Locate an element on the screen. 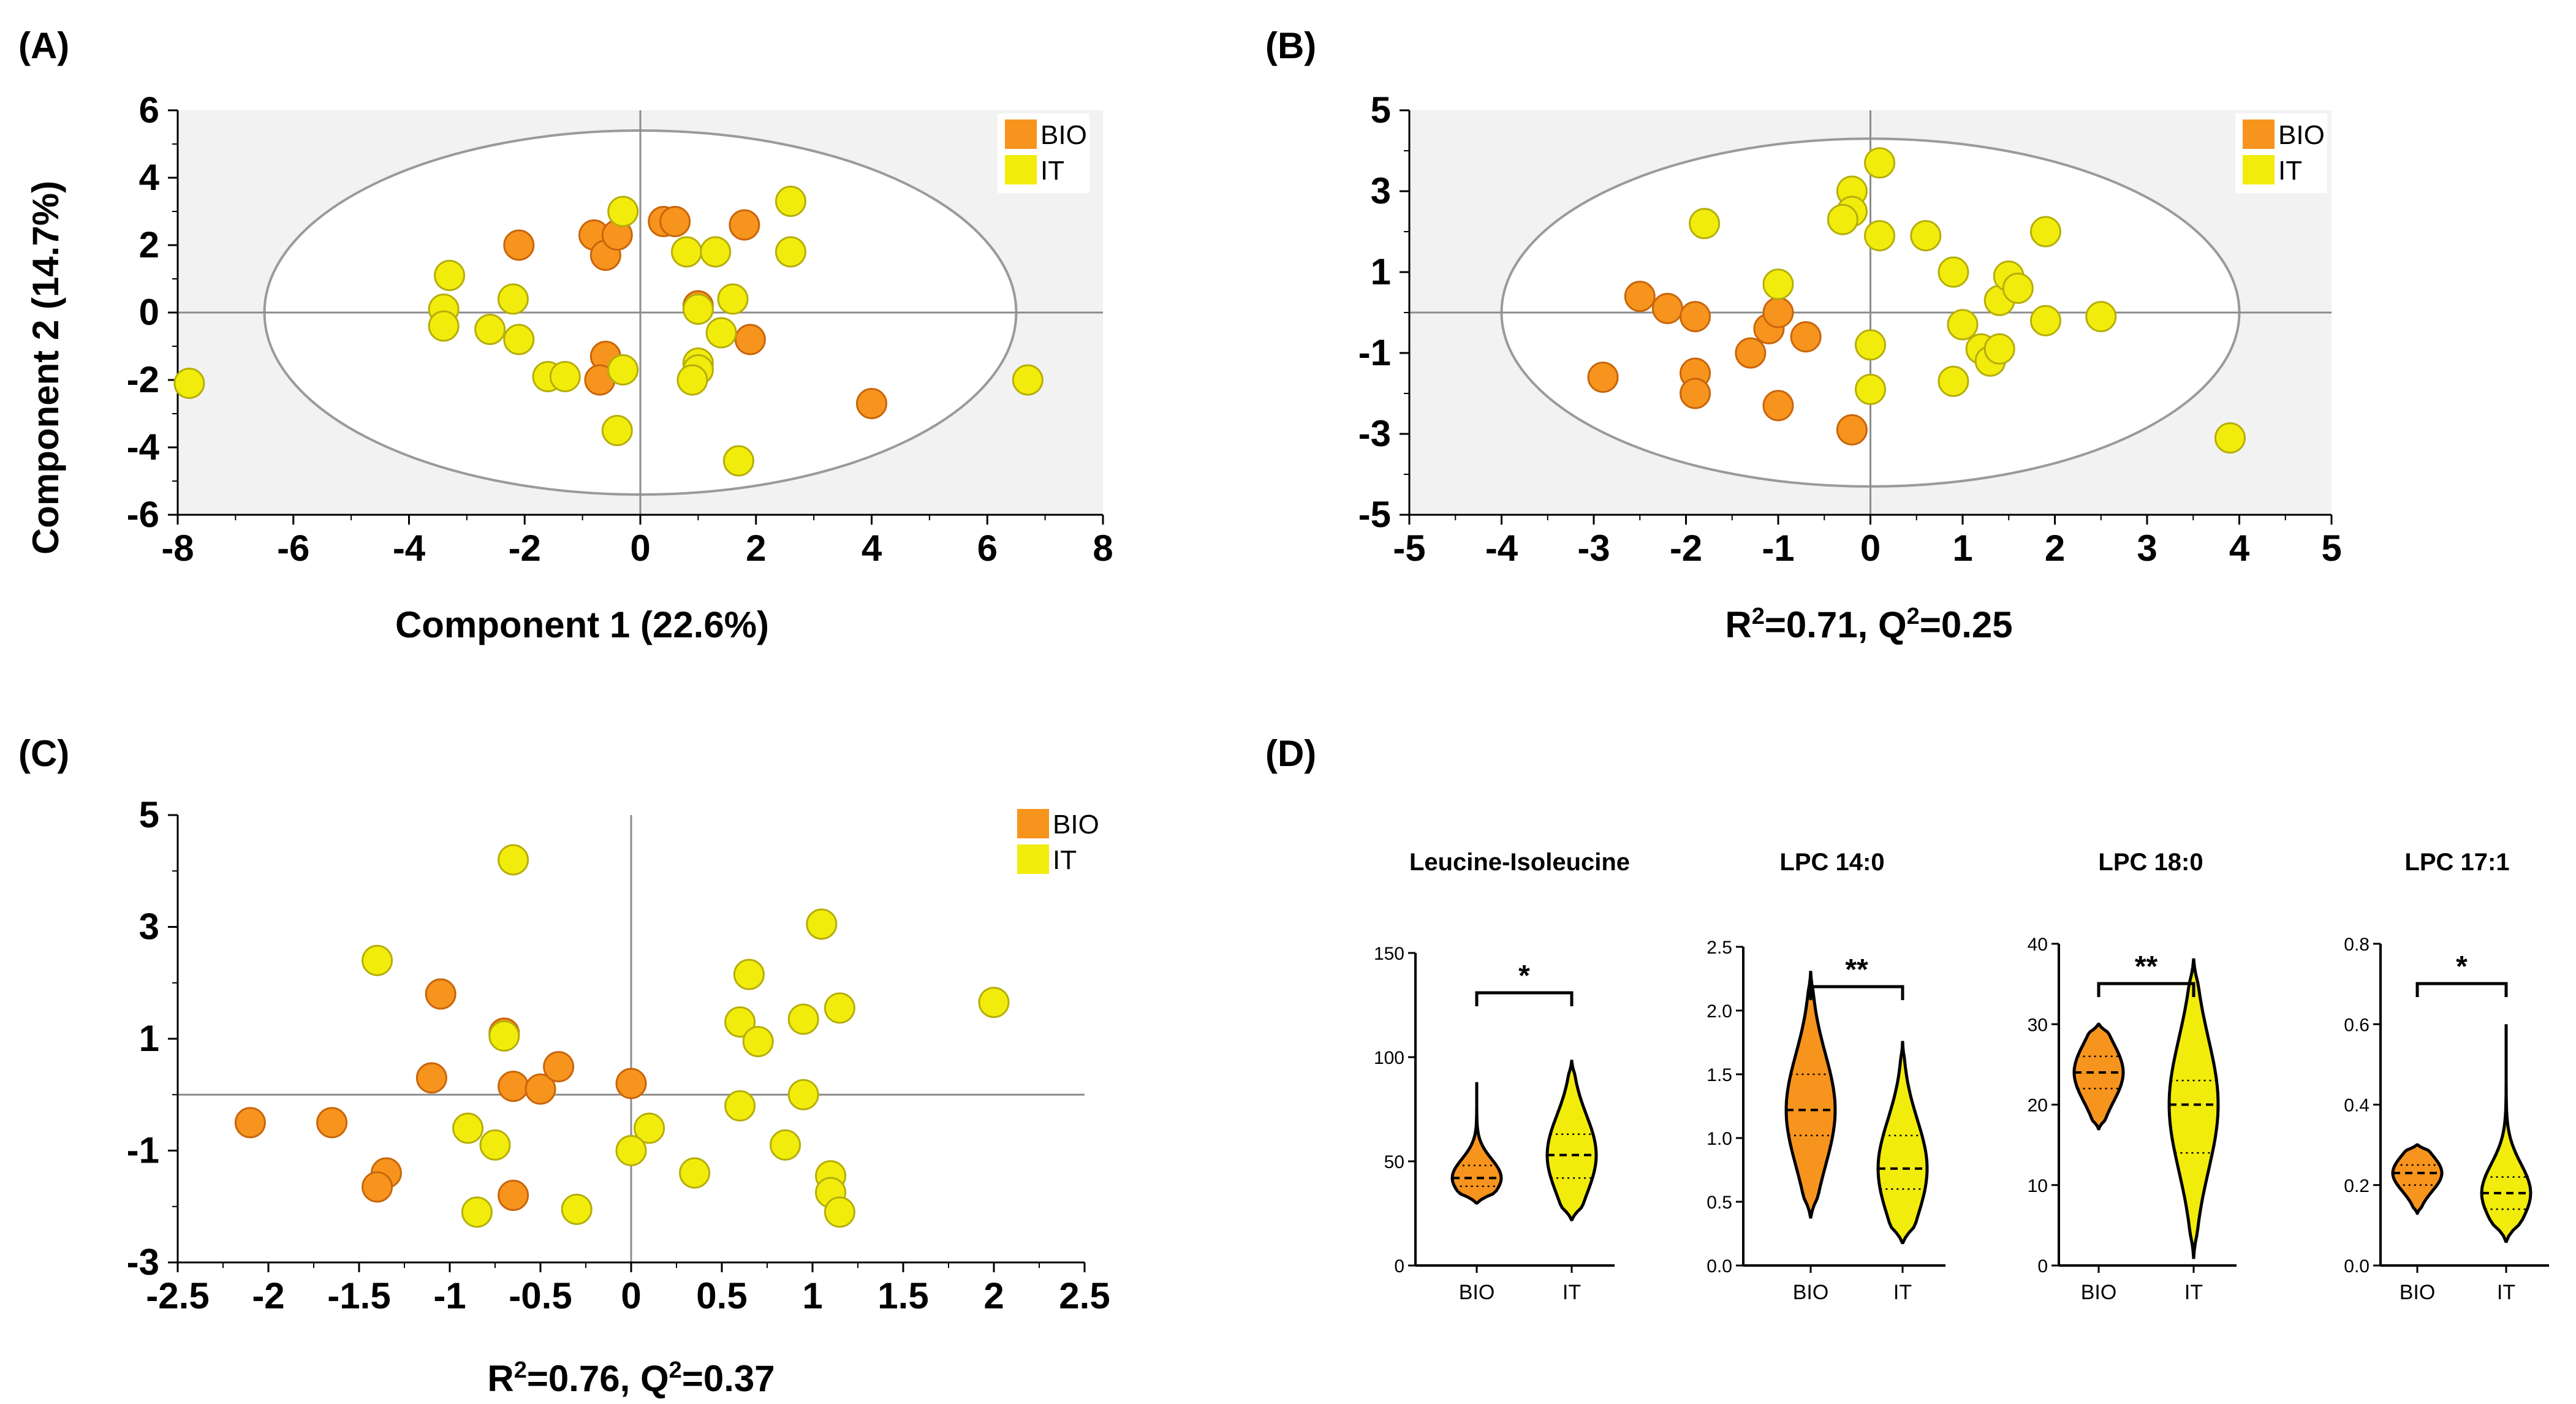  violin-plot-4: LPC 17:1 0.0 0.2 0.4 0.6 0.8 BIO IT * is located at coordinates (2446, 1076).